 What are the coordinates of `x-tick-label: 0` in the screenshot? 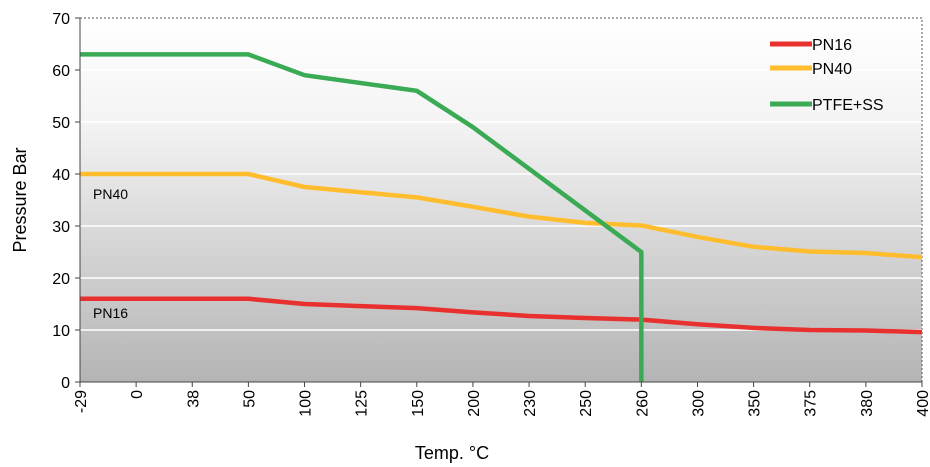 It's located at (137, 394).